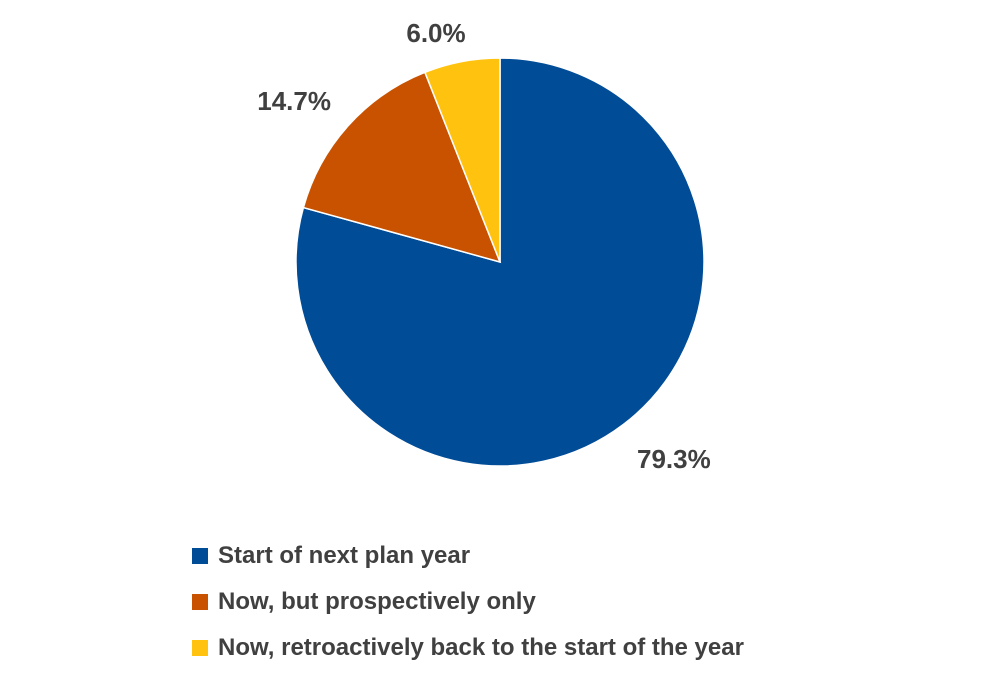 The image size is (1000, 679). I want to click on legend-item-now-prospectively: Now, but prospectively only, so click(552, 602).